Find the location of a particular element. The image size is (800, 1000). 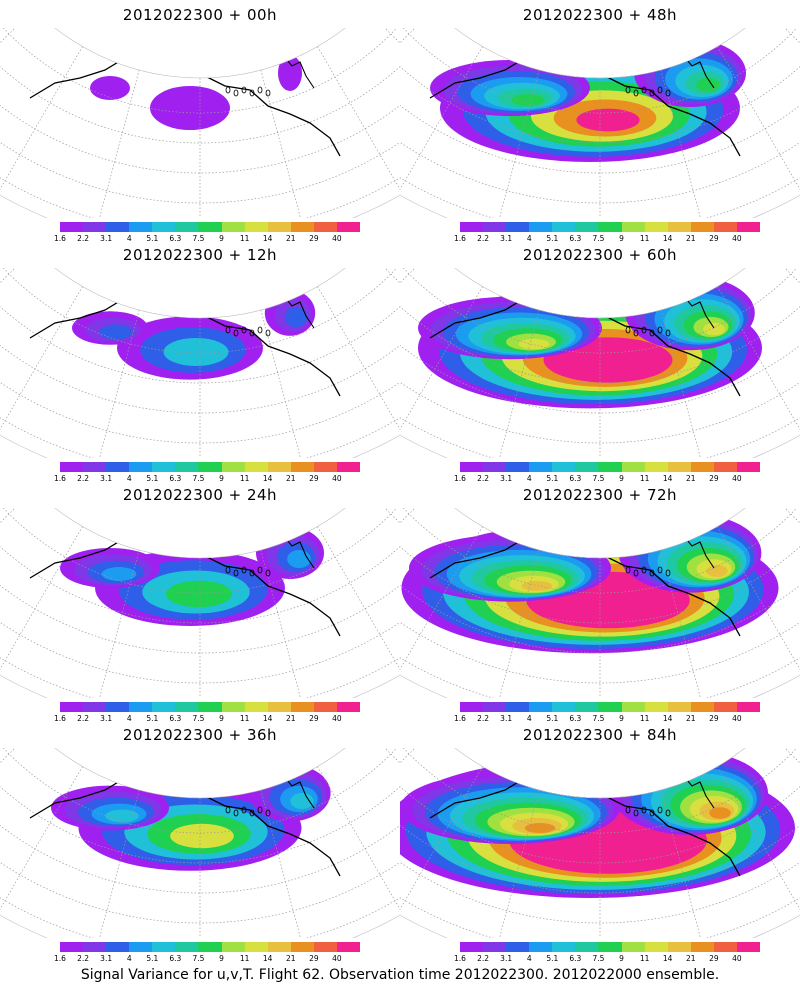

colorbar-tick-label: 5.1 is located at coordinates (152, 958).